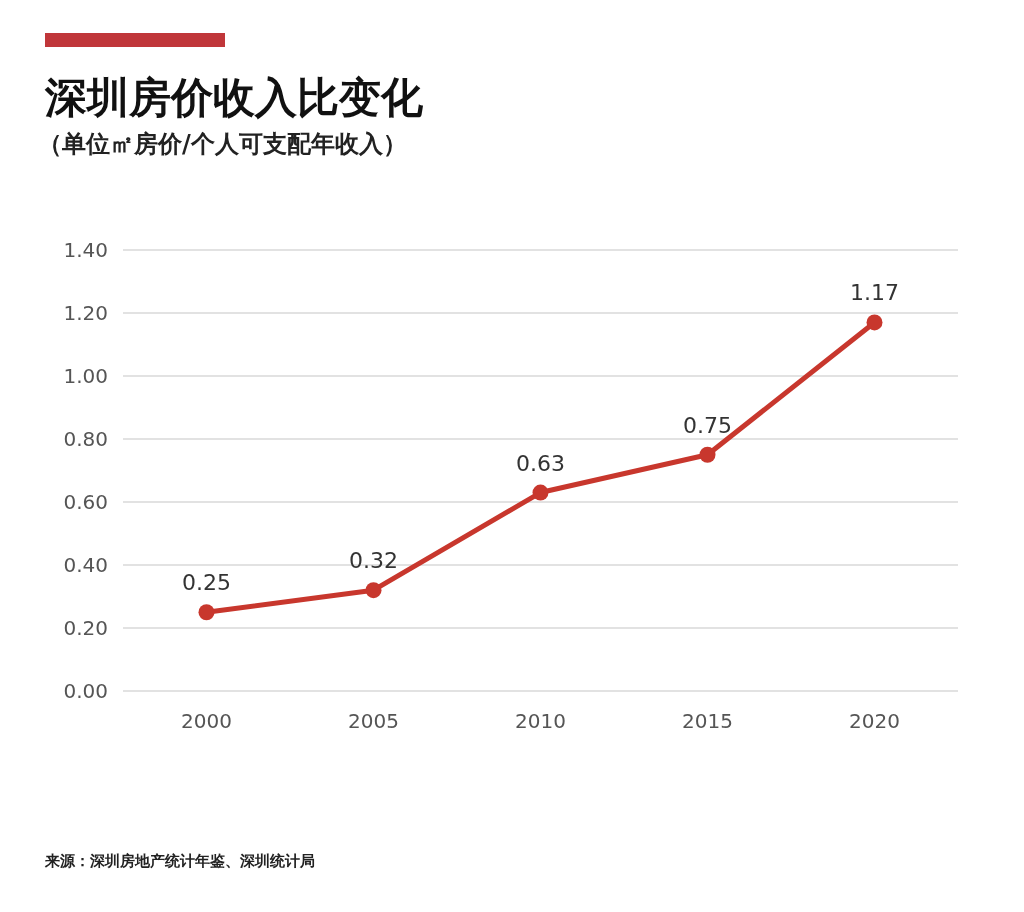  I want to click on y-tick-label: 1.20, so click(85, 313).